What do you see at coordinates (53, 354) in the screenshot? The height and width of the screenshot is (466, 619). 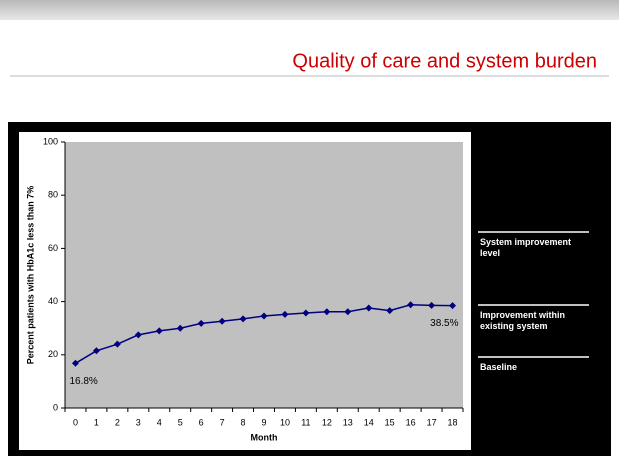 I see `y-tick-label: 20` at bounding box center [53, 354].